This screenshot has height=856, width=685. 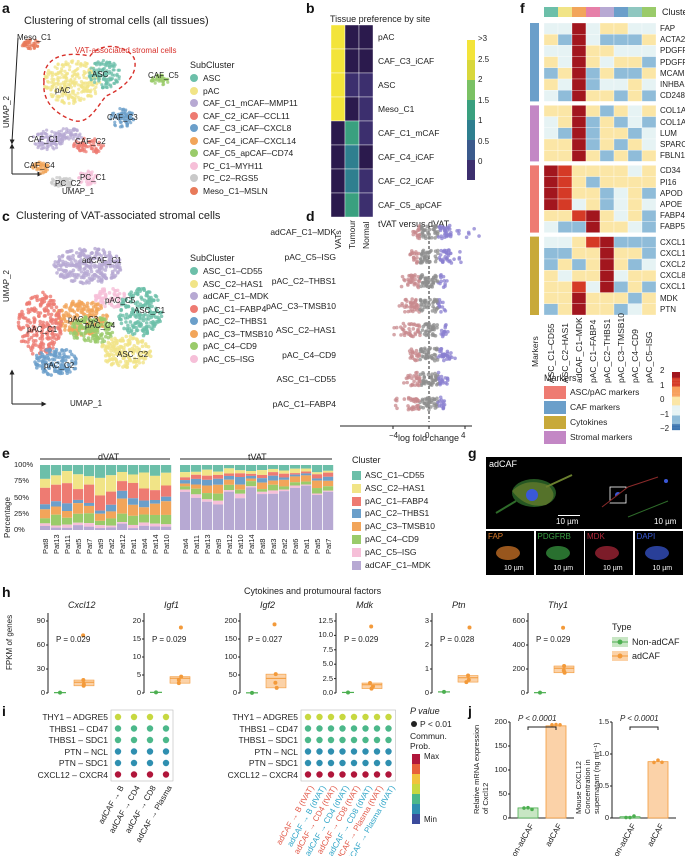 I want to click on h-ytick-label: 0, so click(x=522, y=692).